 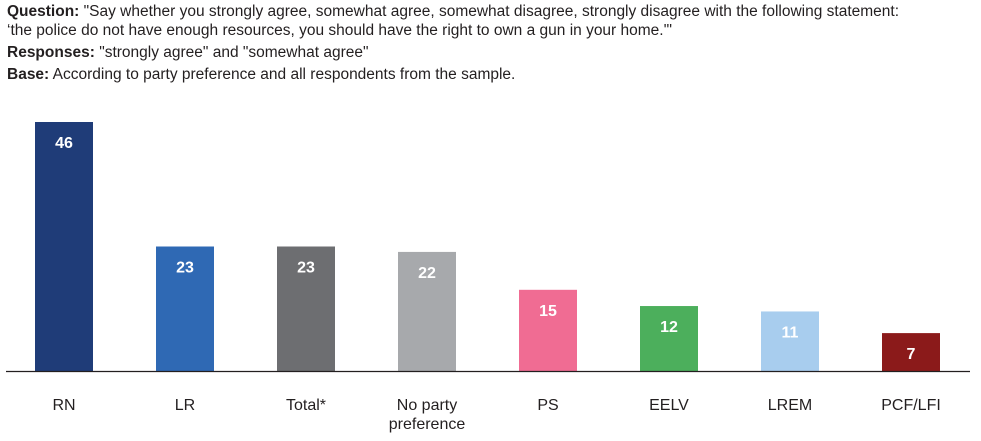 What do you see at coordinates (548, 311) in the screenshot?
I see `data-label-4: 15` at bounding box center [548, 311].